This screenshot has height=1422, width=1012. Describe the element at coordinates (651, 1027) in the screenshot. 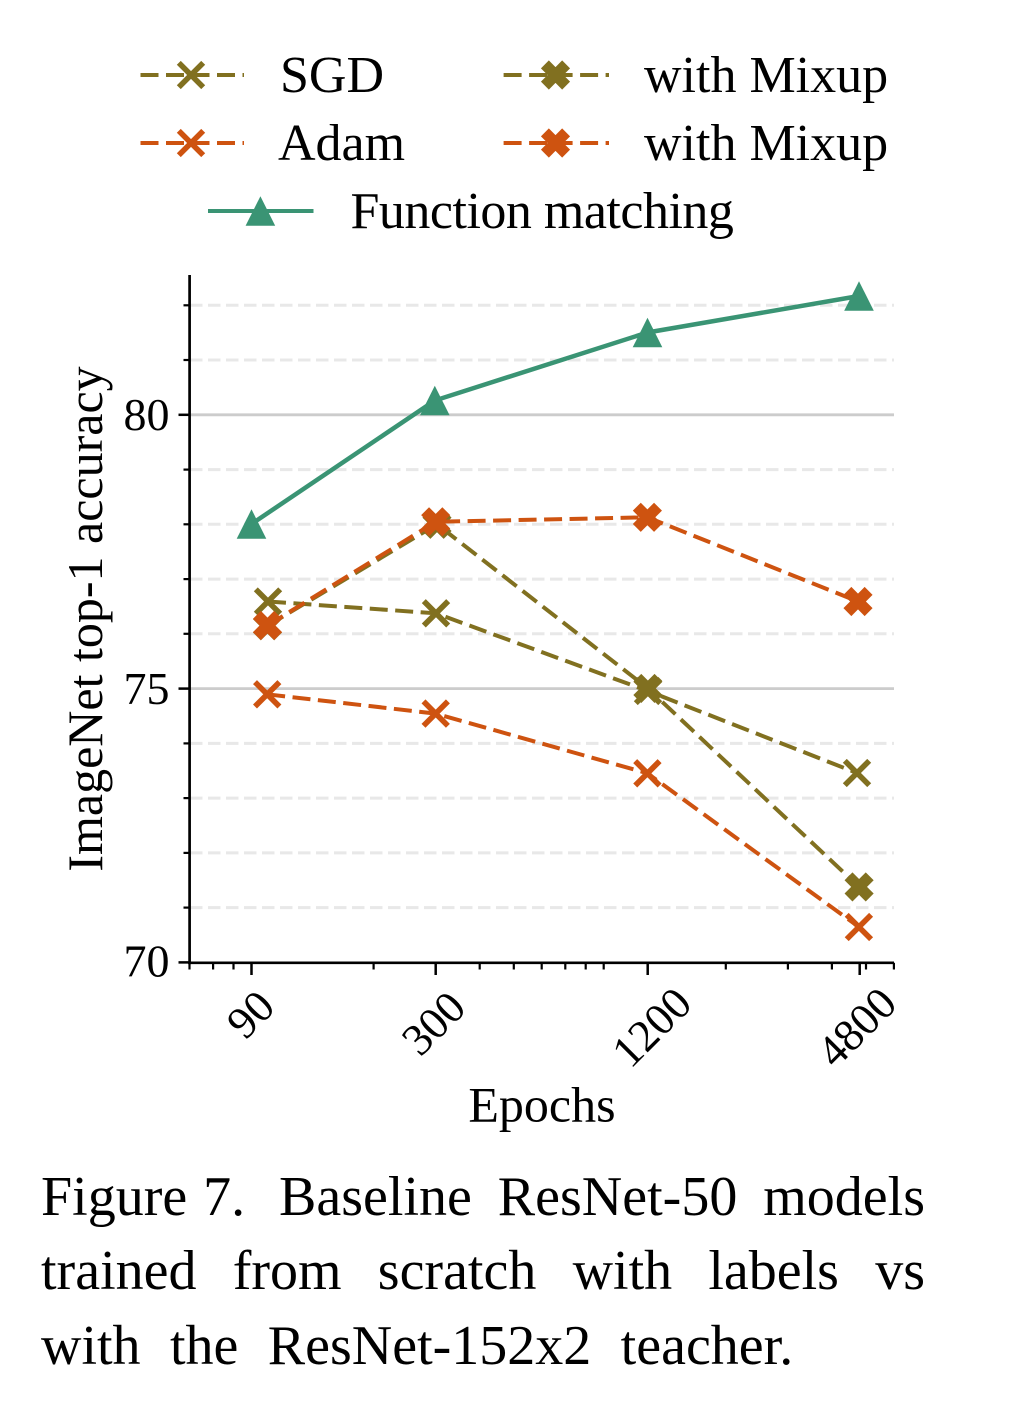

I see `svg-text: 1200` at that location.